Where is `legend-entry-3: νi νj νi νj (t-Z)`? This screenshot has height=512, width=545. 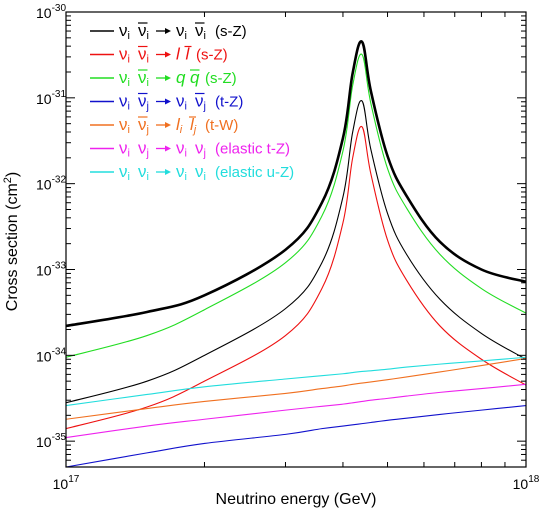 legend-entry-3: νi νj νi νj (t-Z) is located at coordinates (166, 102).